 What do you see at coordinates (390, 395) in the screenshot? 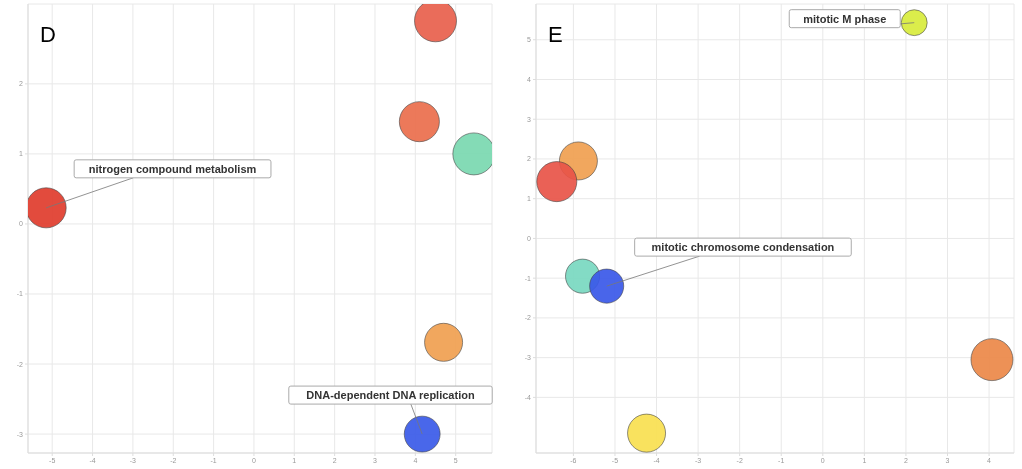
I see `annotation: DNA-dependent DNA replication` at bounding box center [390, 395].